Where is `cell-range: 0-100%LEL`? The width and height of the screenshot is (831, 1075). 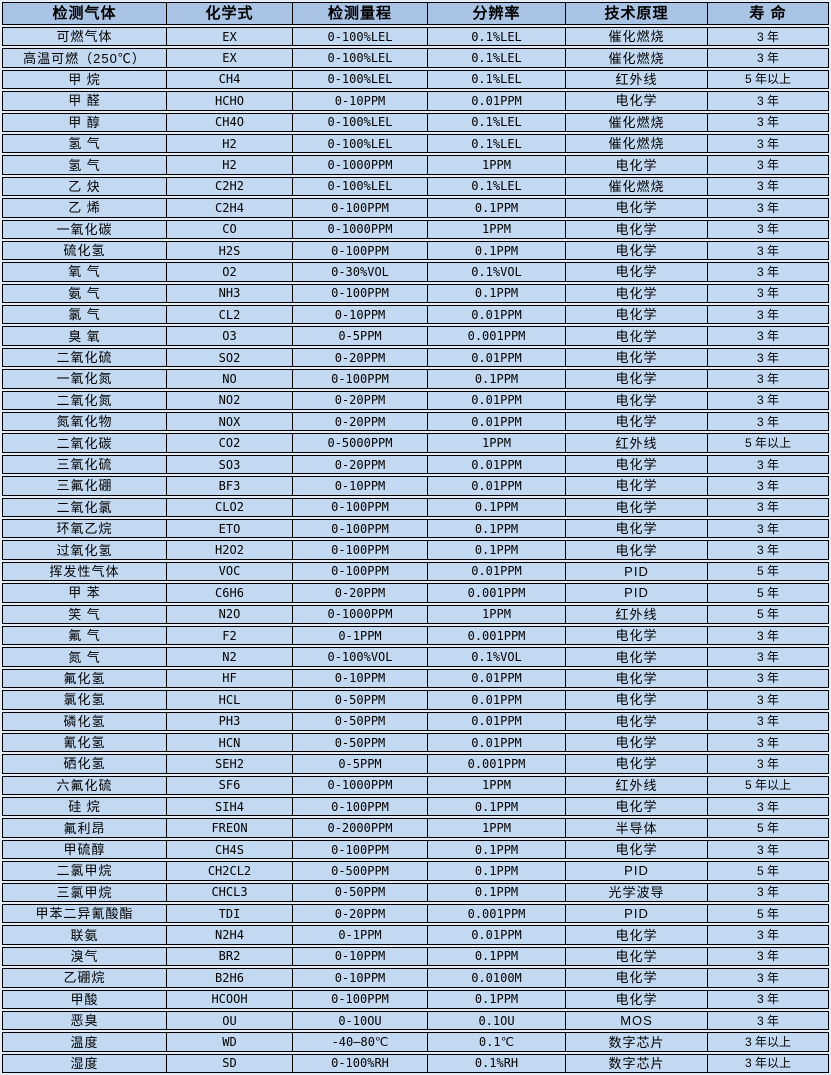
cell-range: 0-100%LEL is located at coordinates (360, 37).